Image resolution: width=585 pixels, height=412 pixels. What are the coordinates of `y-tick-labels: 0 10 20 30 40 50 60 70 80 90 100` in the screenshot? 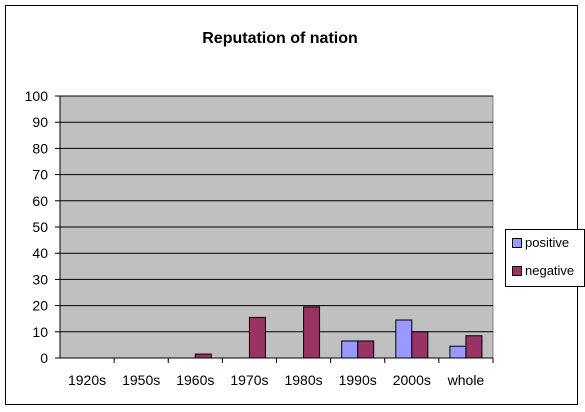 It's located at (37, 227).